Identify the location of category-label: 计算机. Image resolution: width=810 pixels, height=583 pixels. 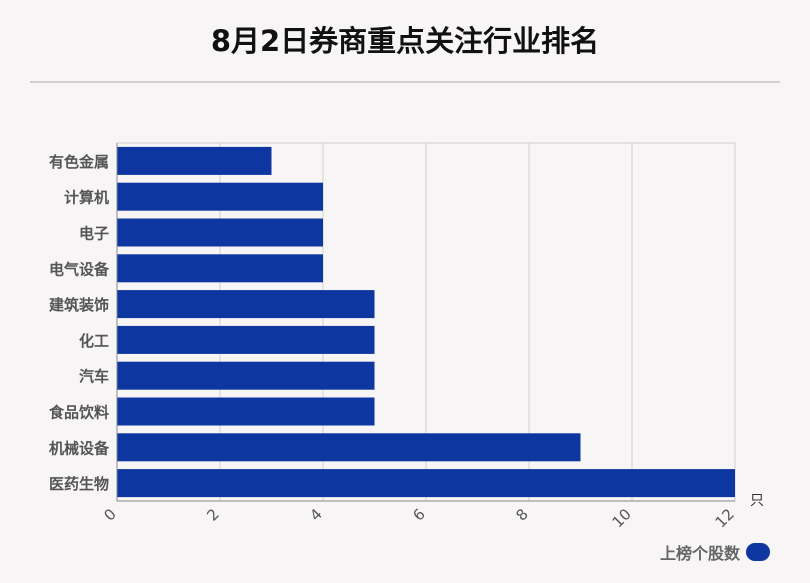
(86, 198).